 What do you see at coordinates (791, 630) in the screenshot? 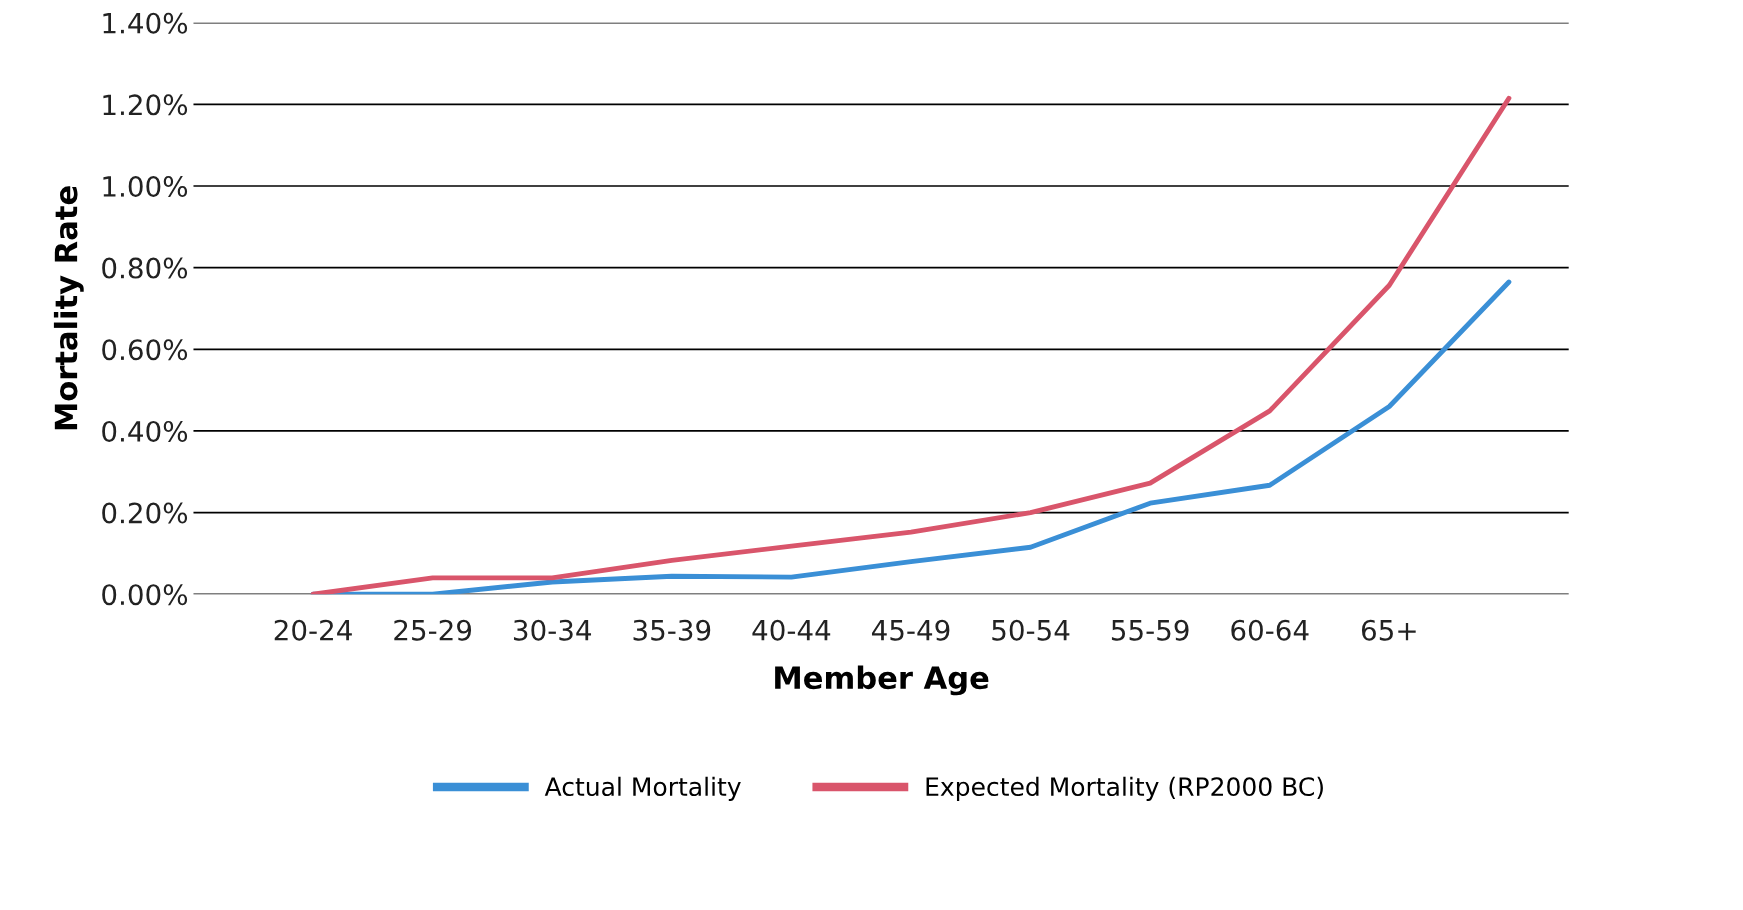
I see `x-tick-label: 40-44` at bounding box center [791, 630].